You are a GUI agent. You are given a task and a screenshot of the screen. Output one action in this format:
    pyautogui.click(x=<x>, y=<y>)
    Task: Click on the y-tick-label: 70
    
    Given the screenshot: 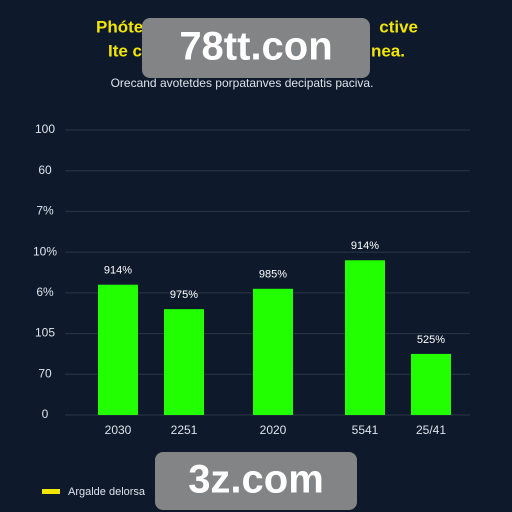 What is the action you would take?
    pyautogui.click(x=45, y=373)
    